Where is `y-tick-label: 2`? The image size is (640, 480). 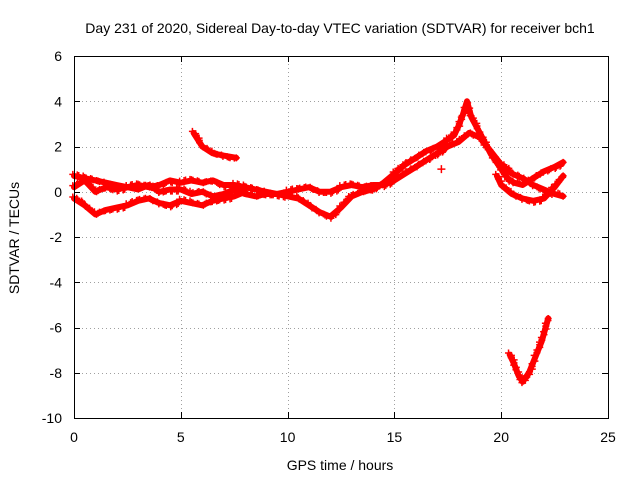 y-tick-label: 2 is located at coordinates (58, 147).